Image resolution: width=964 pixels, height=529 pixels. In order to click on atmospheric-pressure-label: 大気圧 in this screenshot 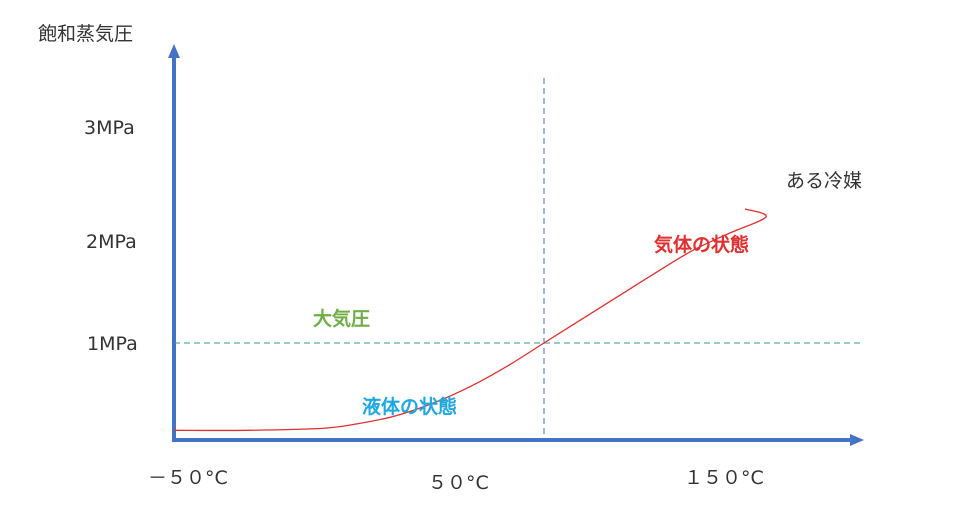, I will do `click(341, 318)`.